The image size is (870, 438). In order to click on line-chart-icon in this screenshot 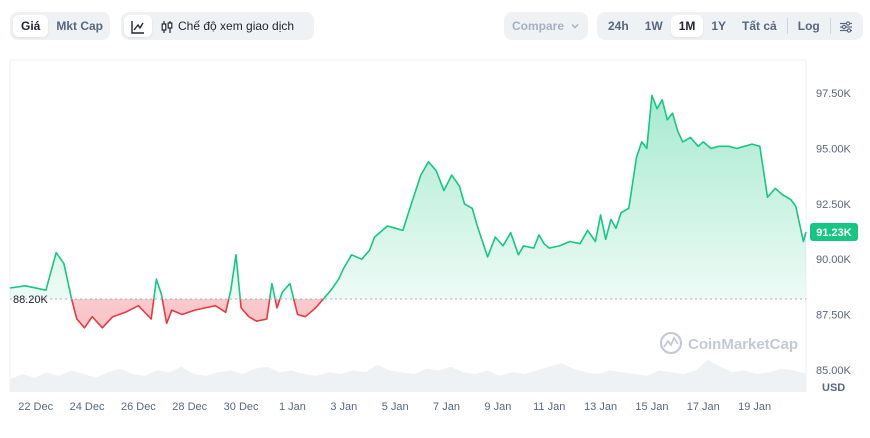, I will do `click(137, 27)`.